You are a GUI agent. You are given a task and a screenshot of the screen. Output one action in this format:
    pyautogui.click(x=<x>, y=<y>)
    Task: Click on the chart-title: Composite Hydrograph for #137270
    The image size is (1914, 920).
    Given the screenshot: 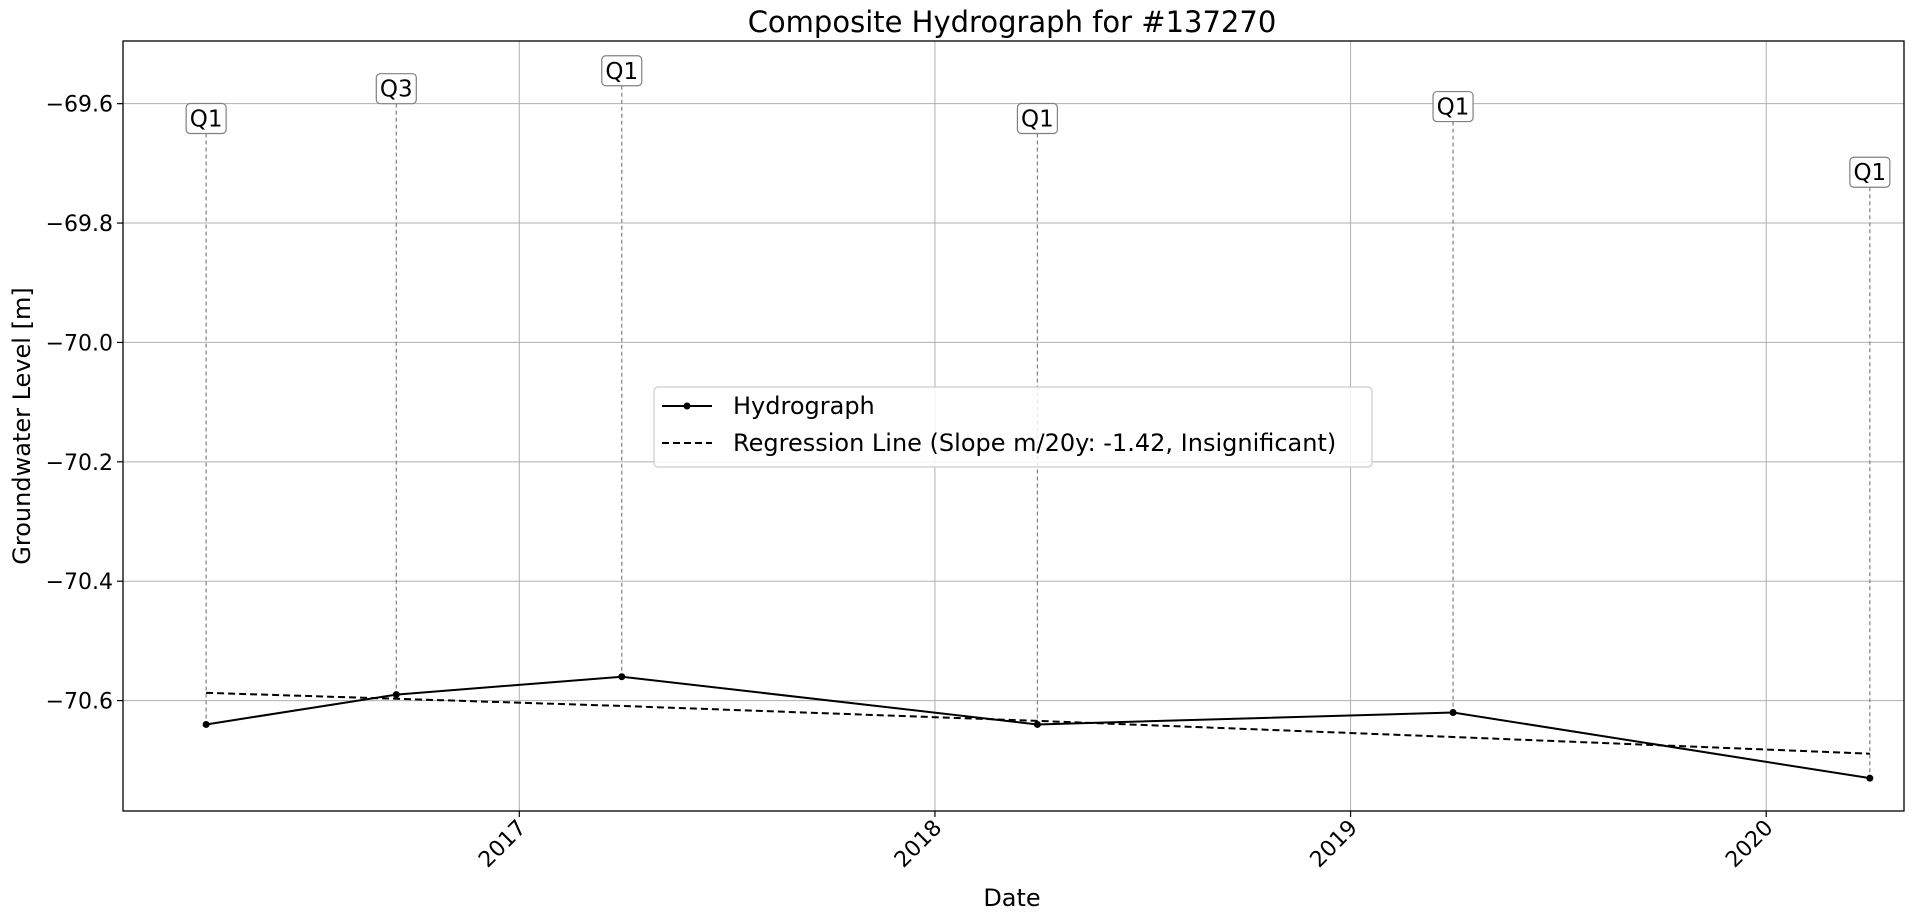 What is the action you would take?
    pyautogui.click(x=1012, y=22)
    